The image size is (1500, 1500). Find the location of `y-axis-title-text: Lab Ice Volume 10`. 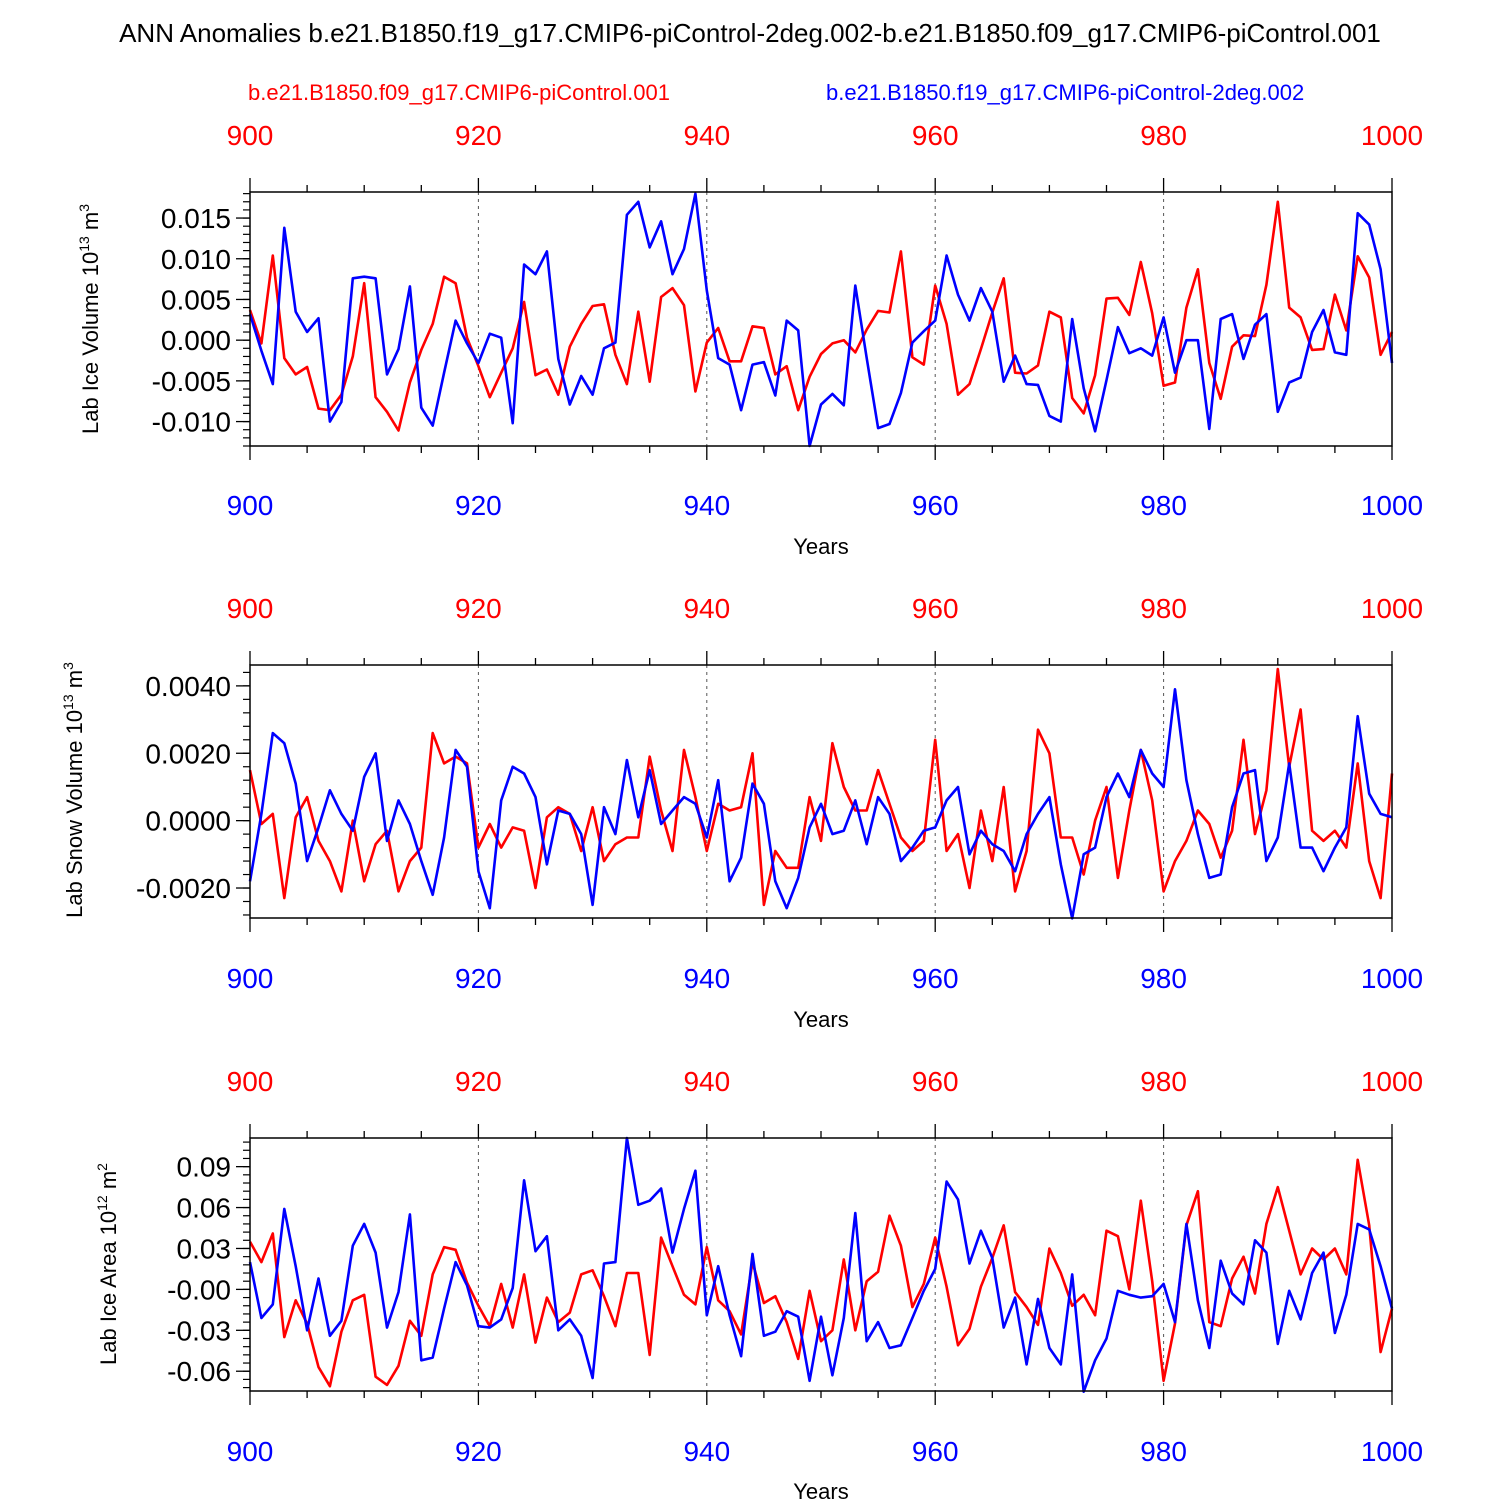

y-axis-title-text: Lab Ice Volume 10 is located at coordinates (90, 343).